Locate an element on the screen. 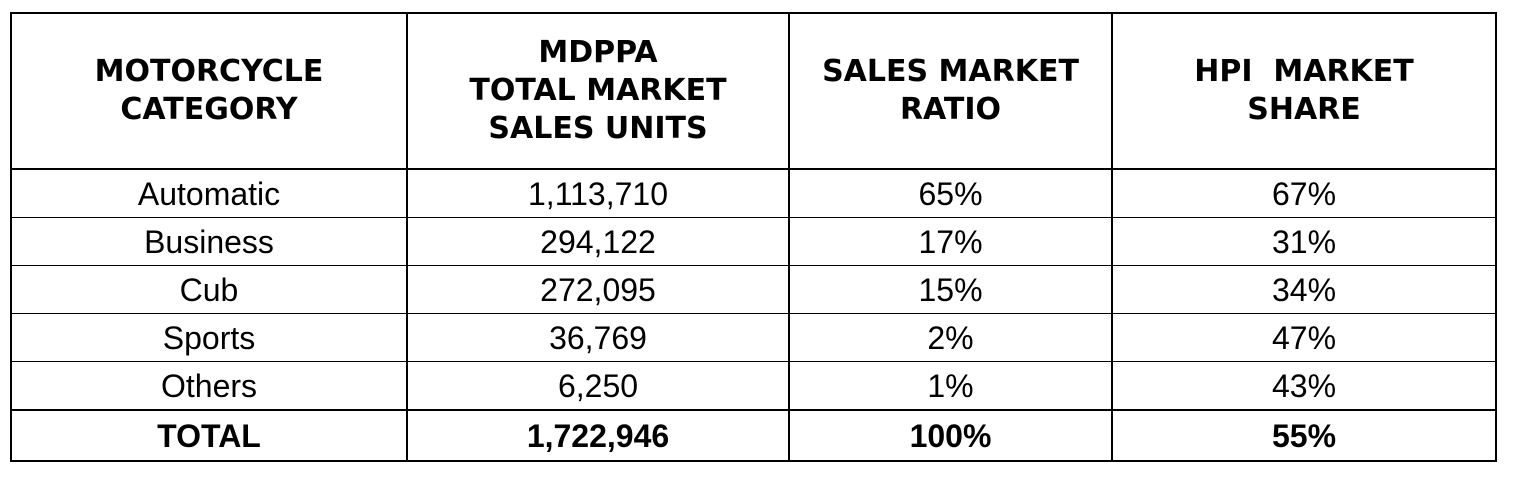  table-row: Others 6,250 1% 43% is located at coordinates (753, 386).